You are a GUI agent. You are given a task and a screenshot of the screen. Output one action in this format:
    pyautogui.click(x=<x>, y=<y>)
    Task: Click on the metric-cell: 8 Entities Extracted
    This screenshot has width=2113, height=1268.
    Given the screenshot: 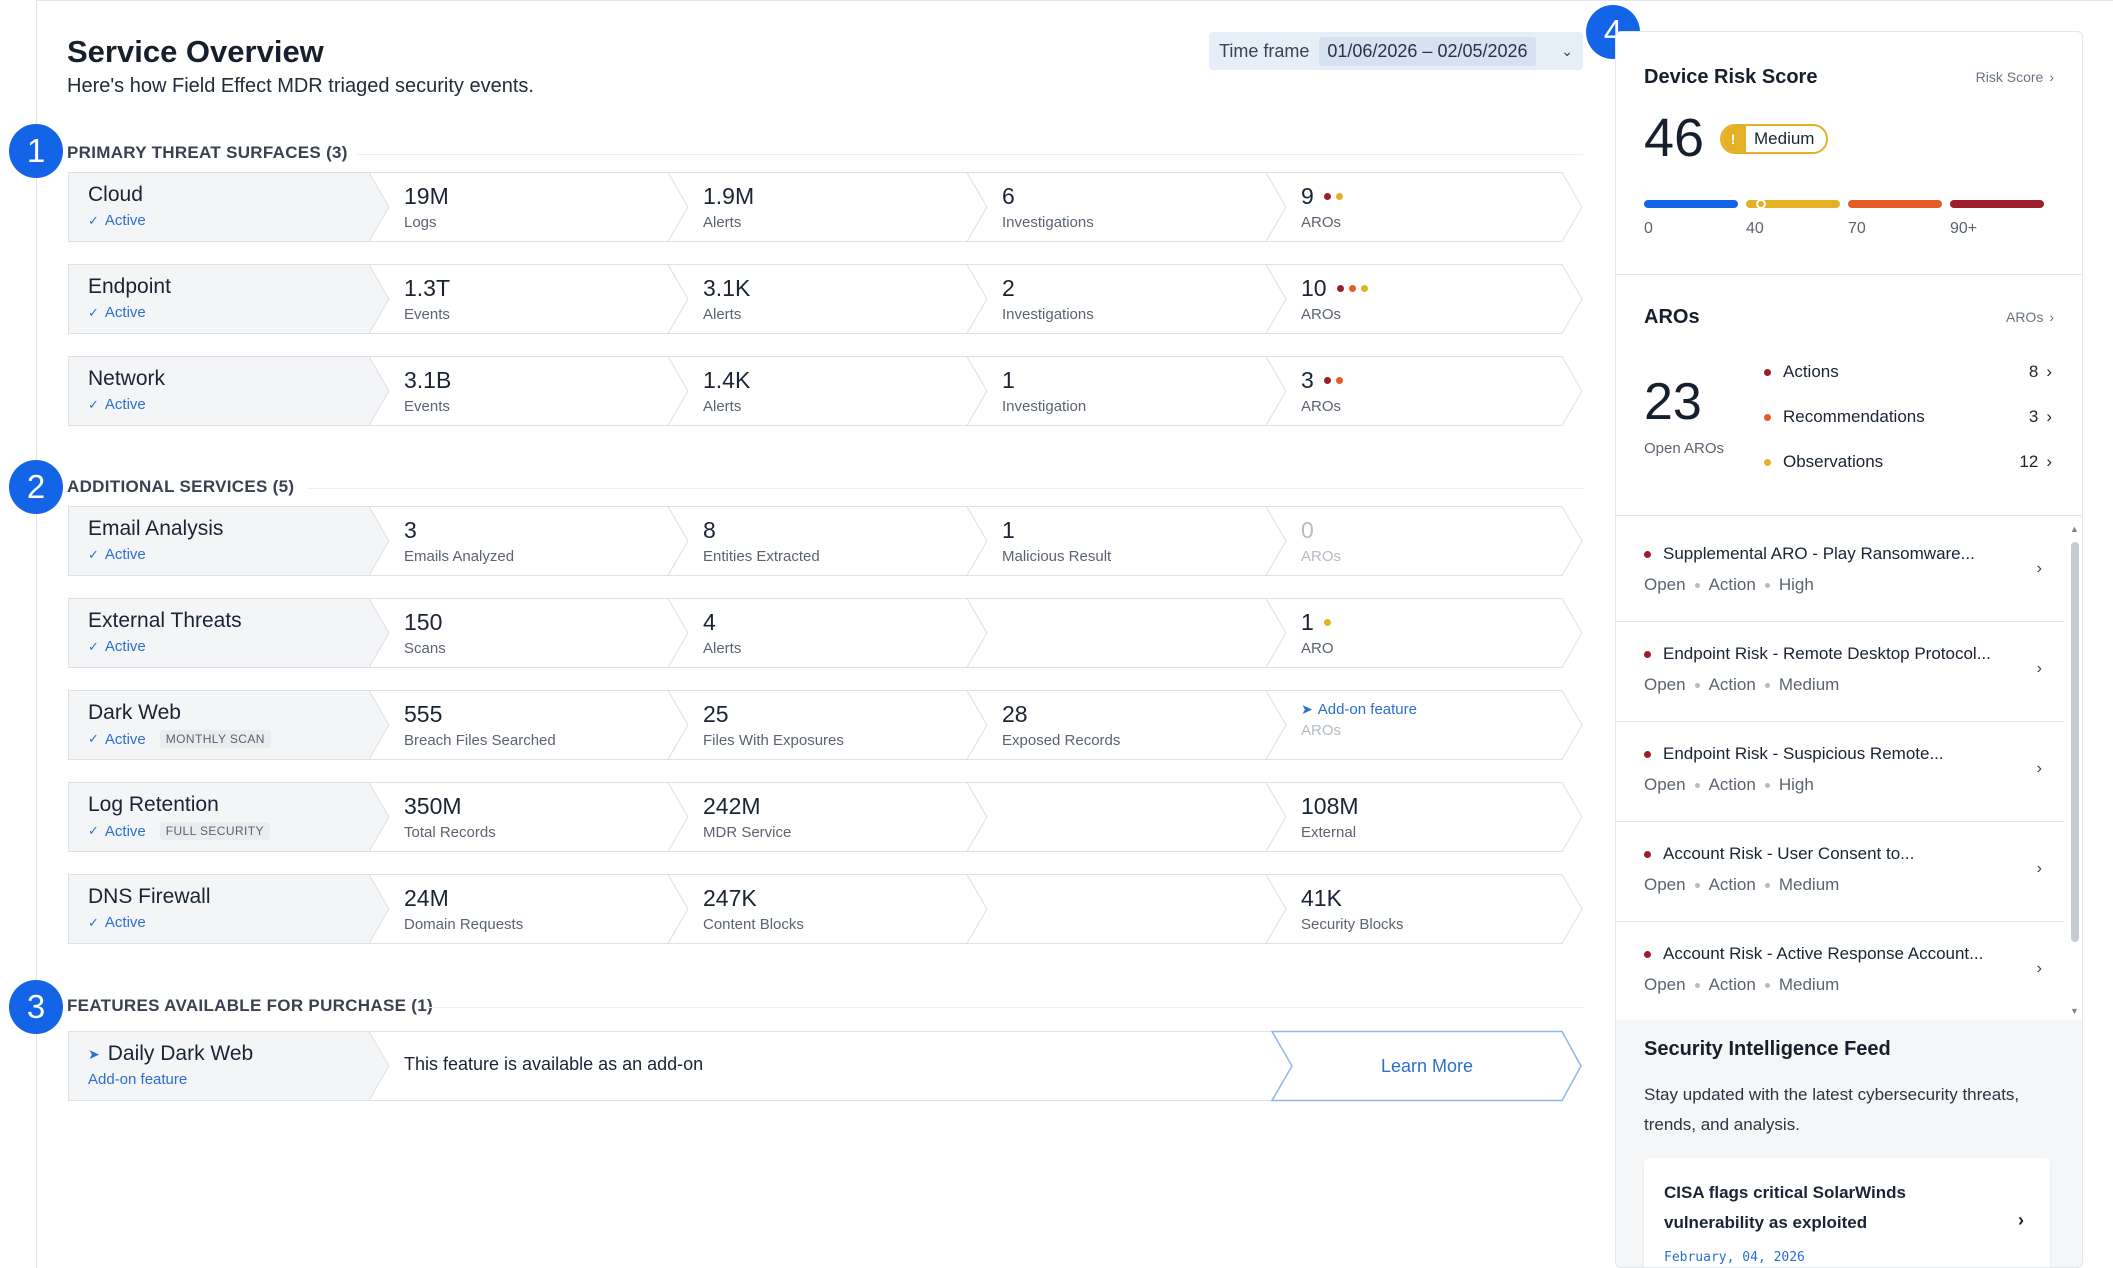 What is the action you would take?
    pyautogui.click(x=761, y=541)
    